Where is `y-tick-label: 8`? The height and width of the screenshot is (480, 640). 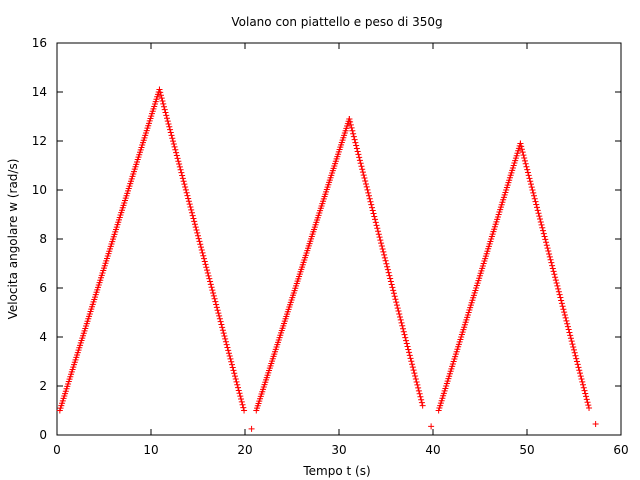
y-tick-label: 8 is located at coordinates (43, 239).